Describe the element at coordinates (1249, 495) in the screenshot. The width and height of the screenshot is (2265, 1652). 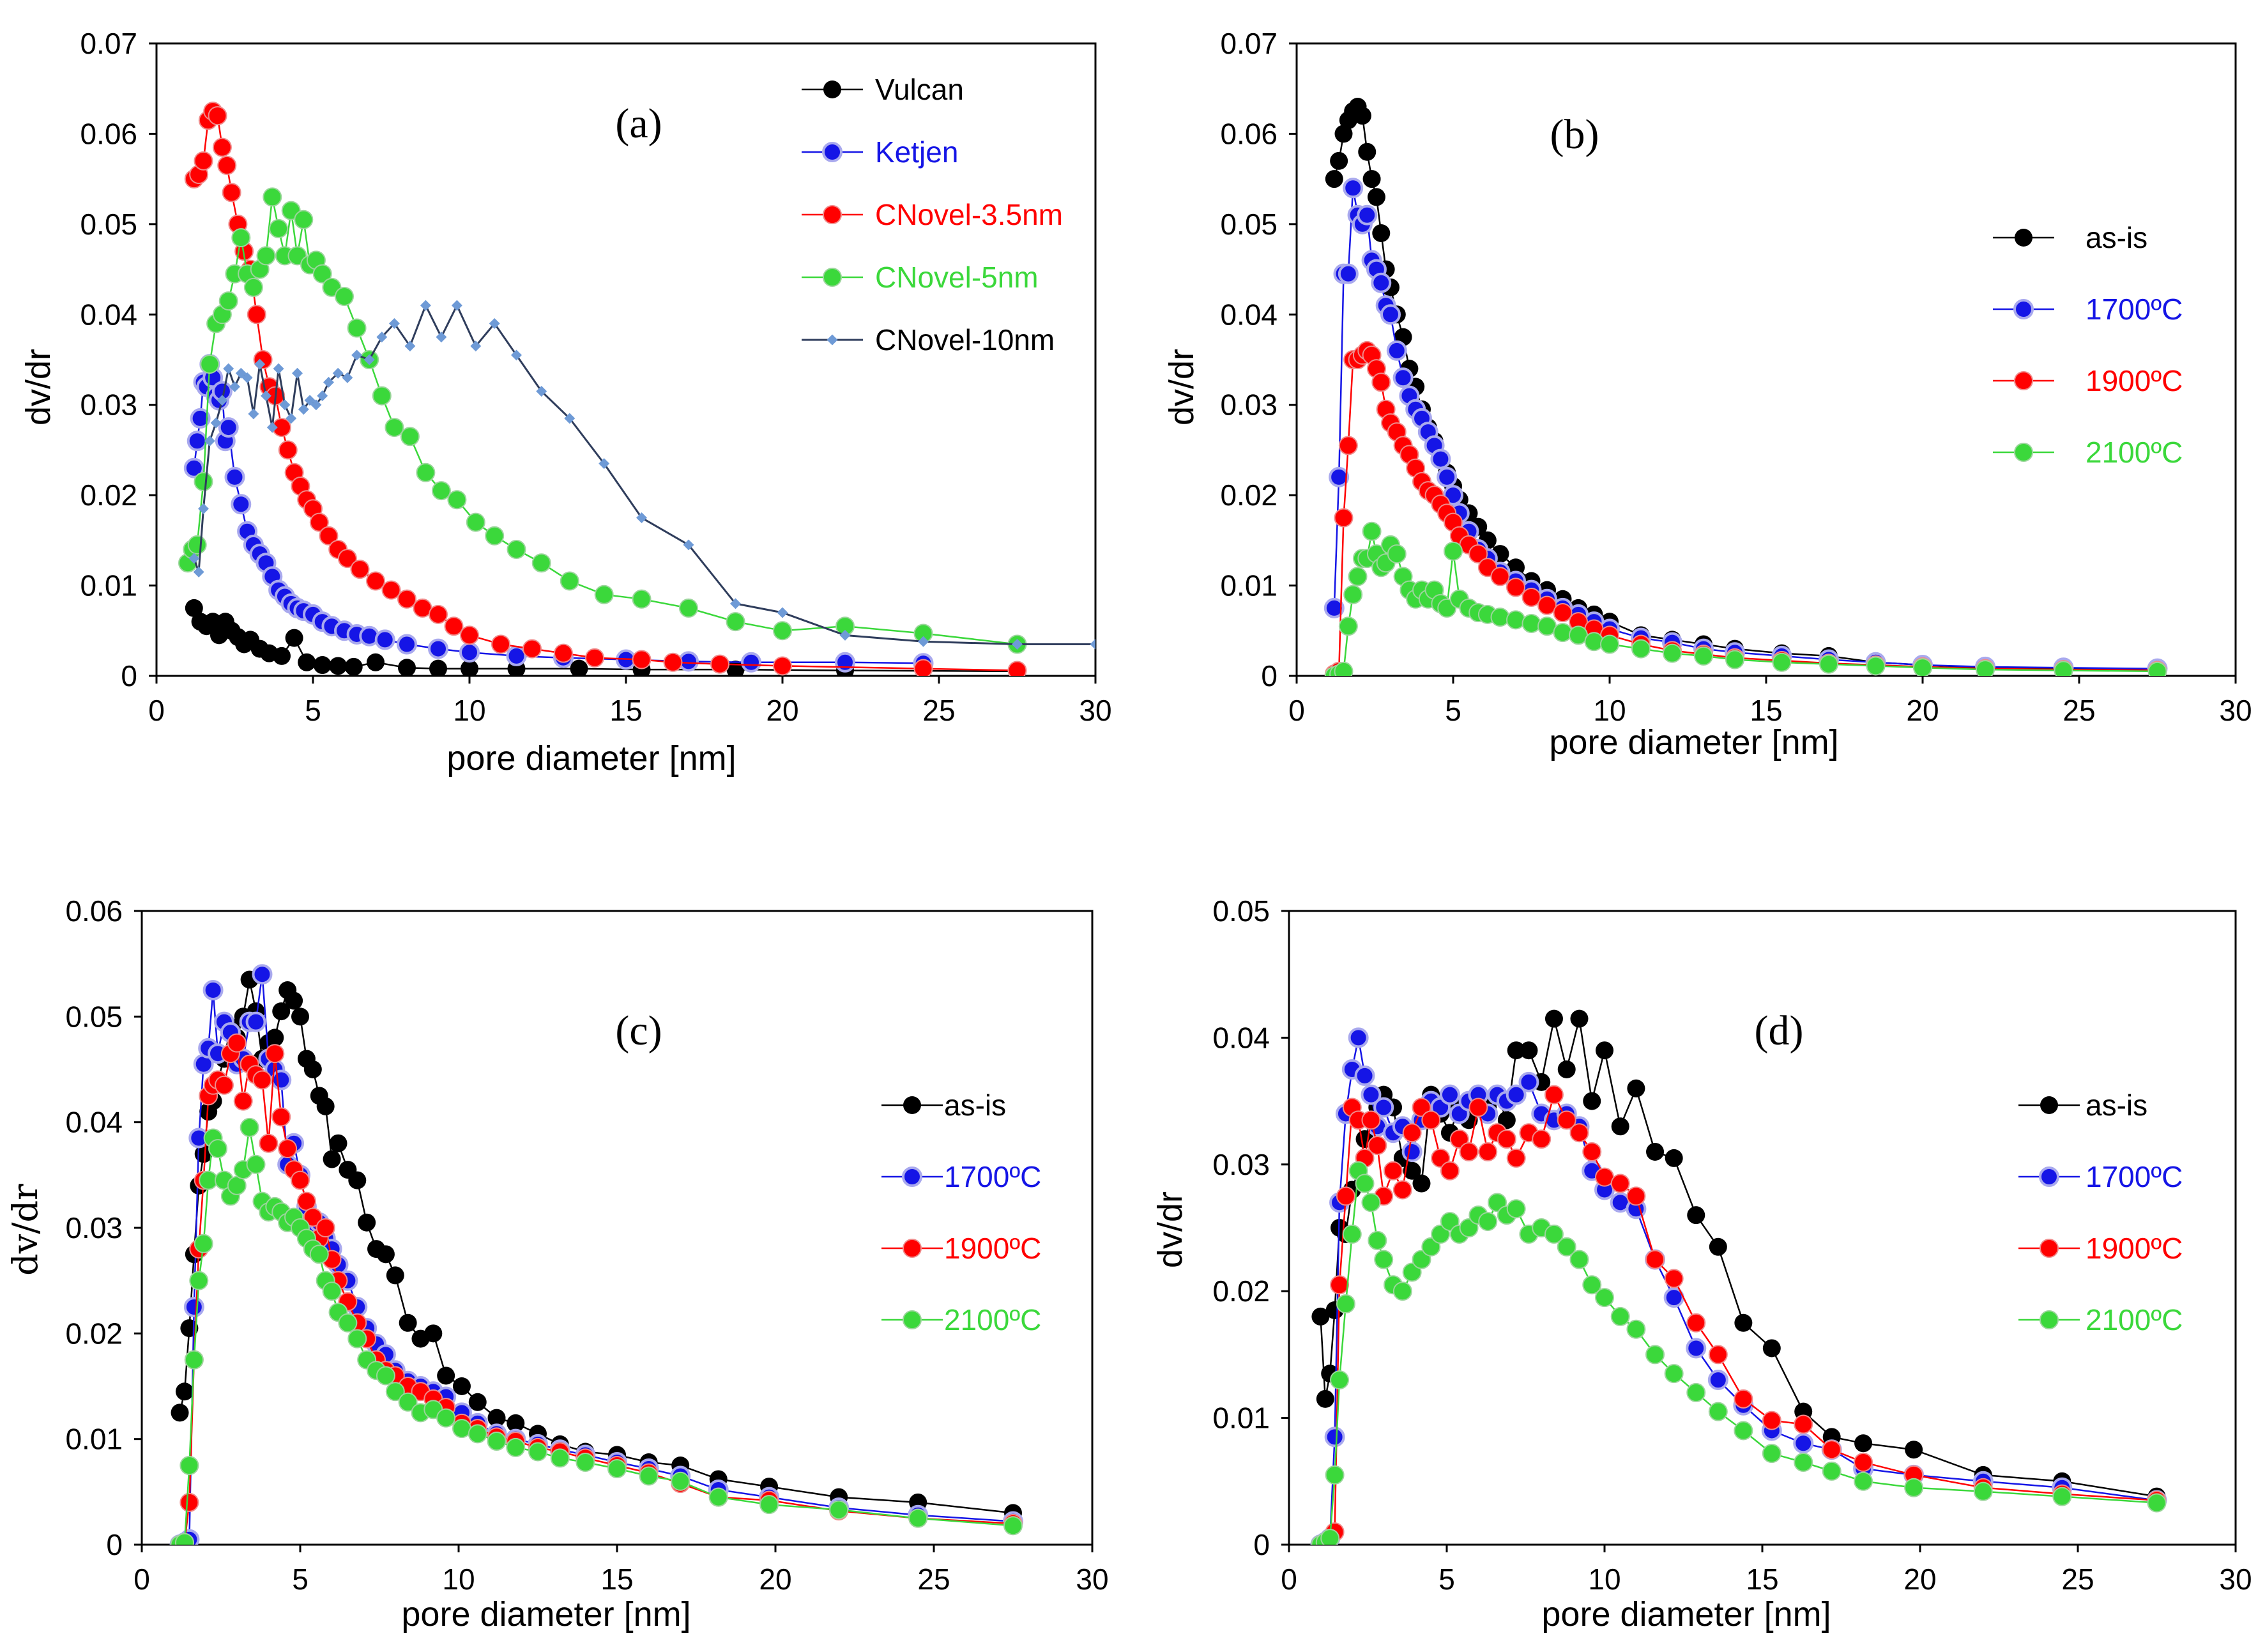
I see `panel-b-y-tick-label: 0.02` at that location.